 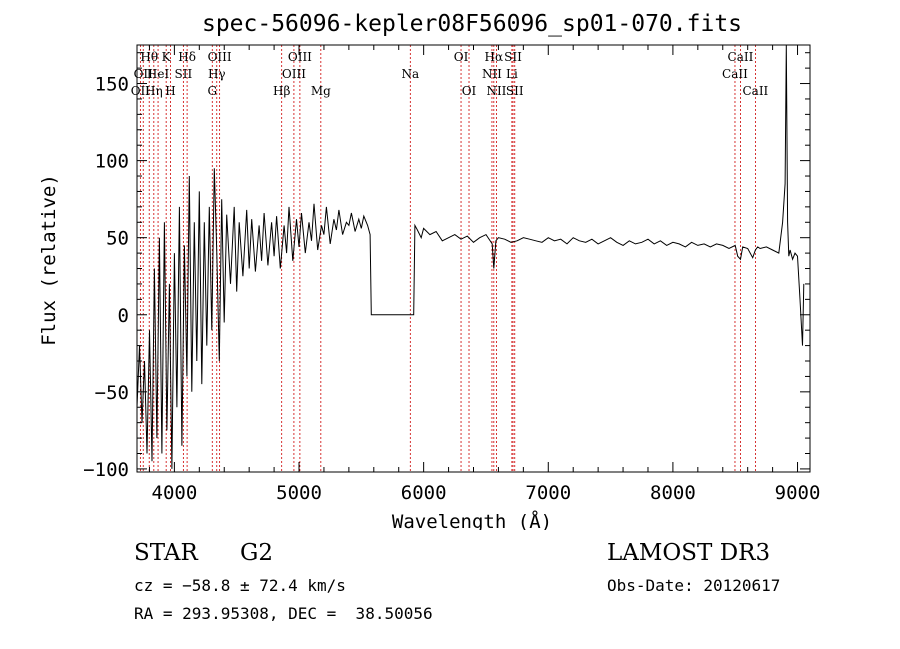 I want to click on y-tick-label: 50, so click(x=117, y=239).